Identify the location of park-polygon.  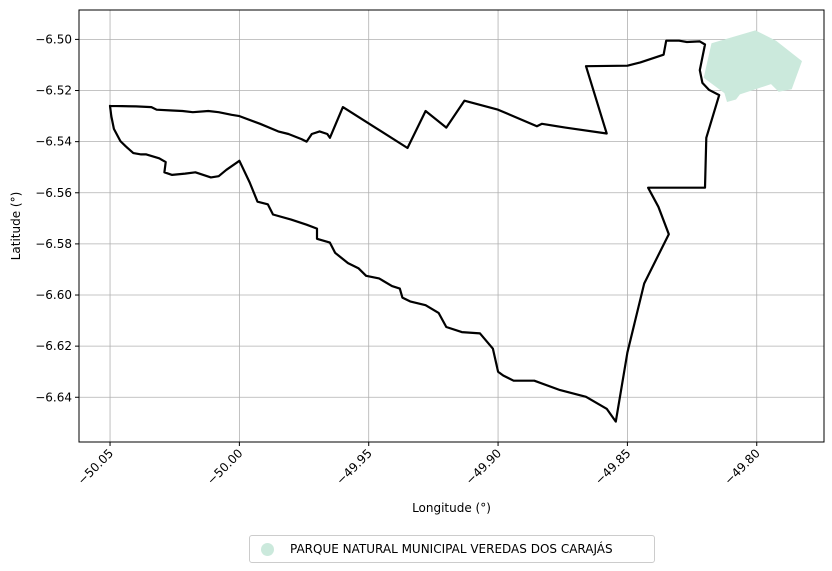
(752, 66).